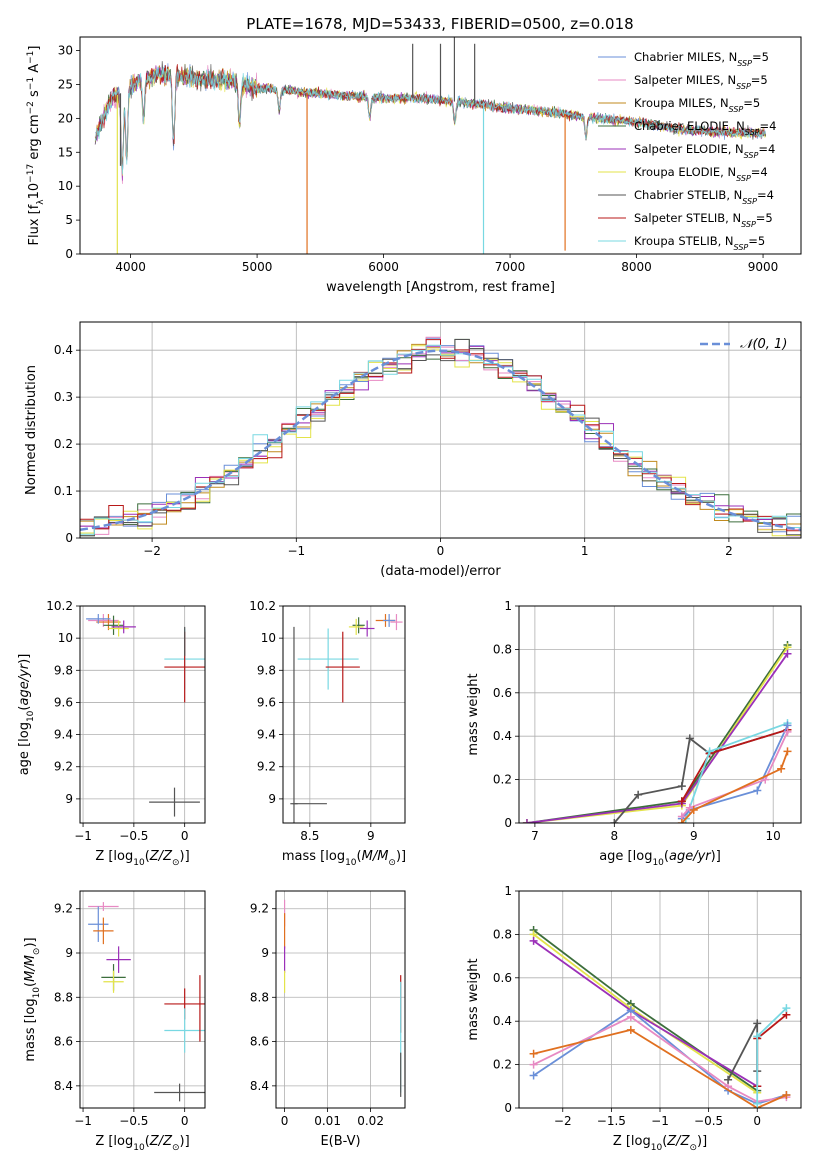 Image resolution: width=819 pixels, height=1170 pixels. Describe the element at coordinates (145, 715) in the screenshot. I see `age_vs_Z-plot-area` at that location.